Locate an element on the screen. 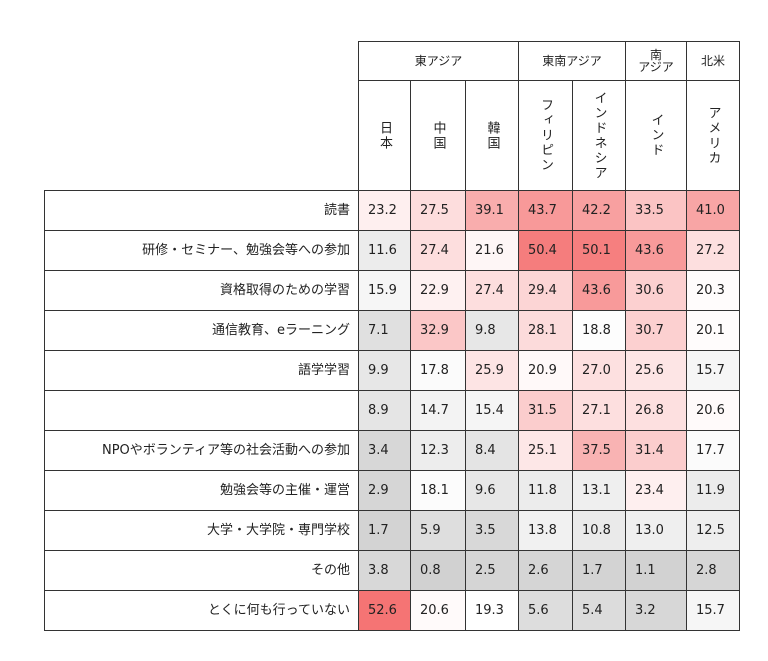 This screenshot has width=768, height=661. column-header: フィリピン is located at coordinates (545, 135).